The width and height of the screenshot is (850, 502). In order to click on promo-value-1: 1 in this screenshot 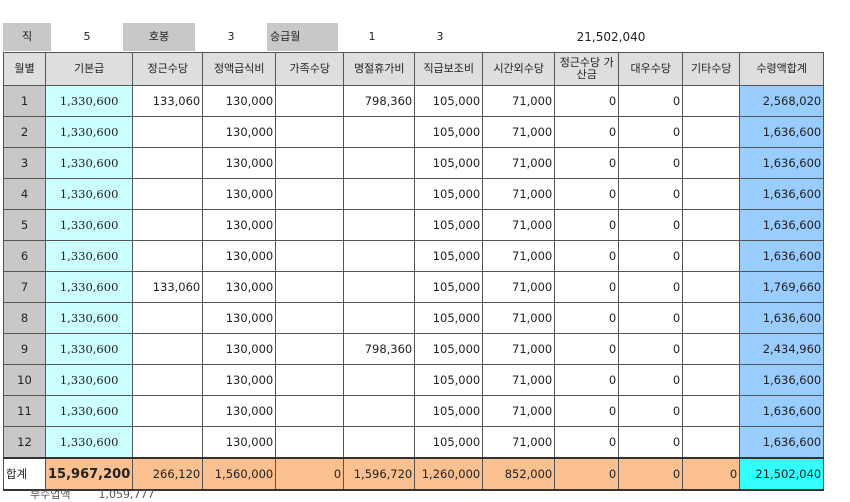, I will do `click(372, 36)`.